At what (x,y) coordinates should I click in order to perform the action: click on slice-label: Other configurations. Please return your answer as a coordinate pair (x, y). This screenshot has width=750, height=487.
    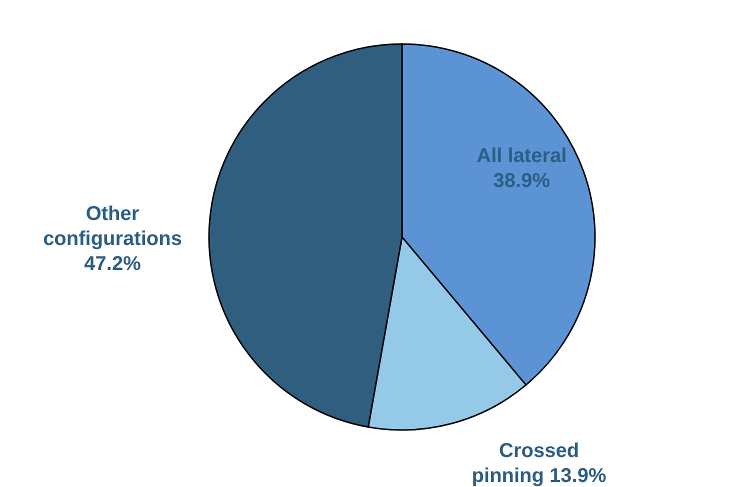
    Looking at the image, I should click on (112, 226).